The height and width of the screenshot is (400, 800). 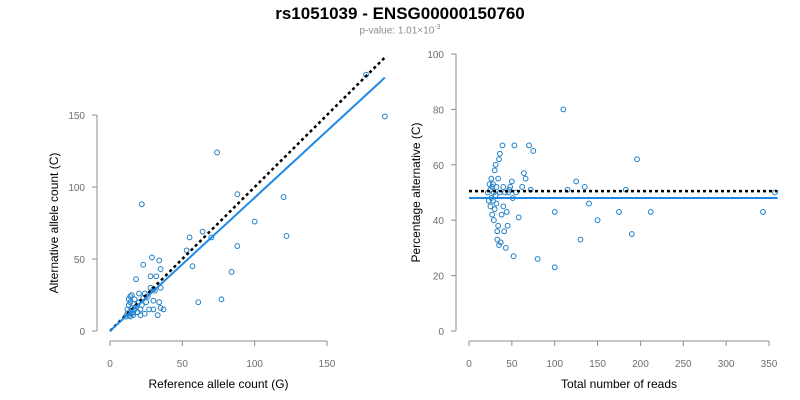 What do you see at coordinates (327, 364) in the screenshot?
I see `x-tick-label: 150` at bounding box center [327, 364].